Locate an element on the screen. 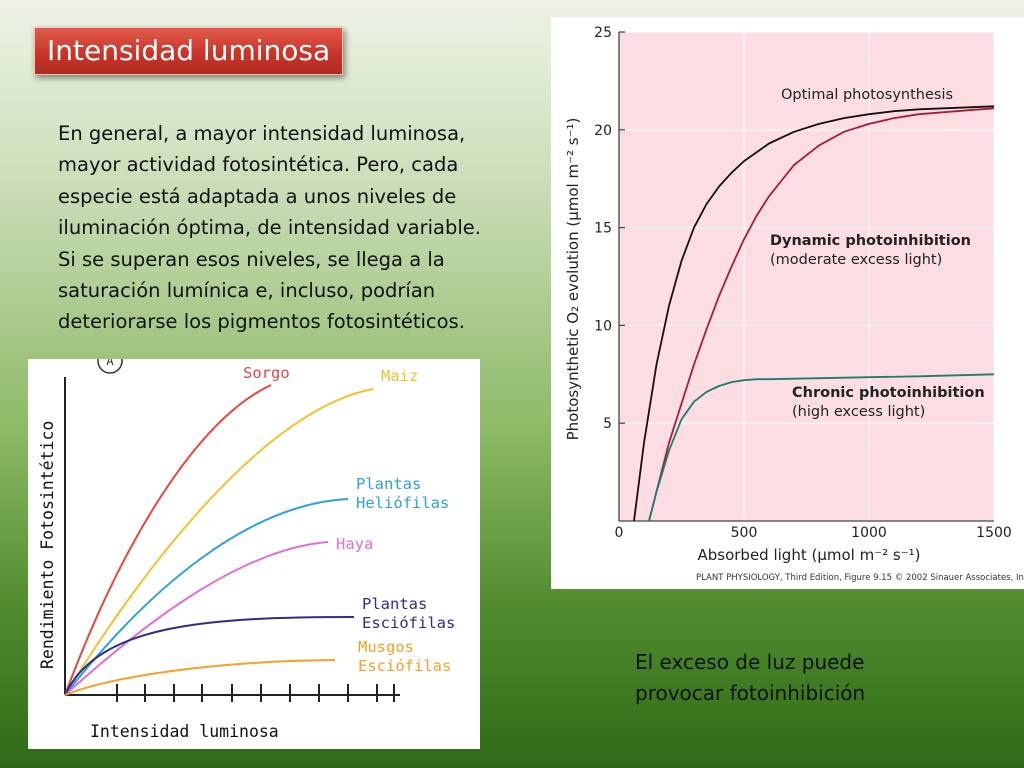  series-label: Maiz is located at coordinates (399, 376).